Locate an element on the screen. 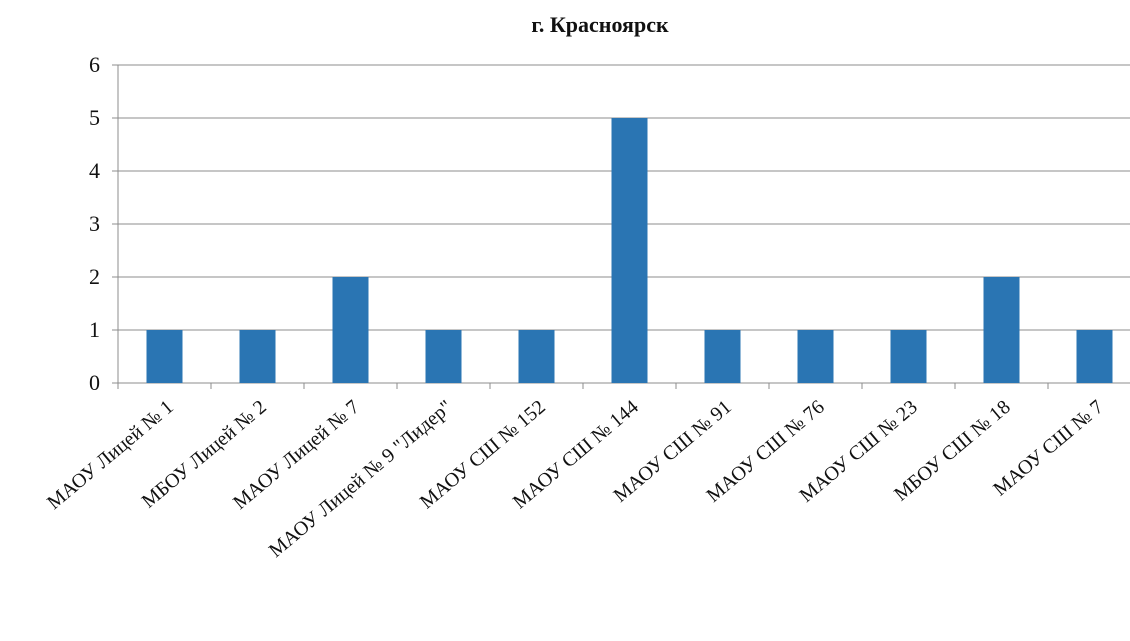 Image resolution: width=1130 pixels, height=641 pixels. y-tick-label: 6 is located at coordinates (94, 64).